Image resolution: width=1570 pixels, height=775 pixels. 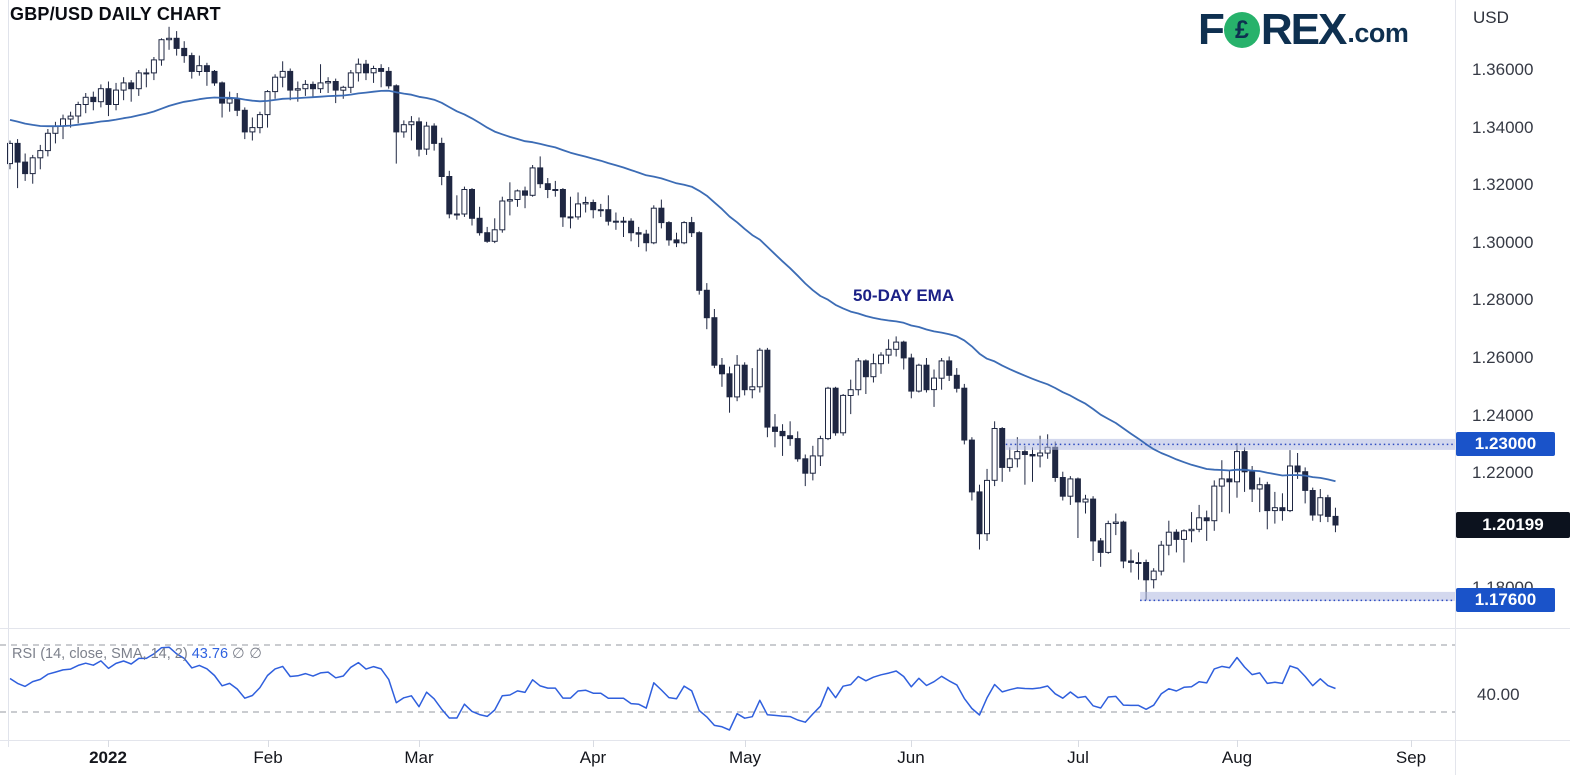 I want to click on price-tick-label: 1.22000, so click(x=1503, y=473).